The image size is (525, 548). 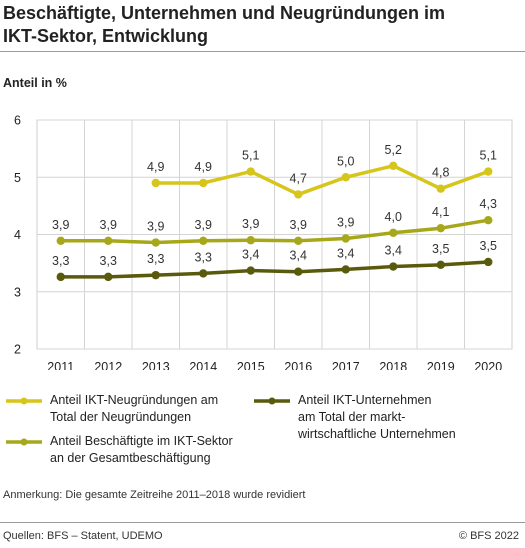 I want to click on title-divider, so click(x=262, y=51).